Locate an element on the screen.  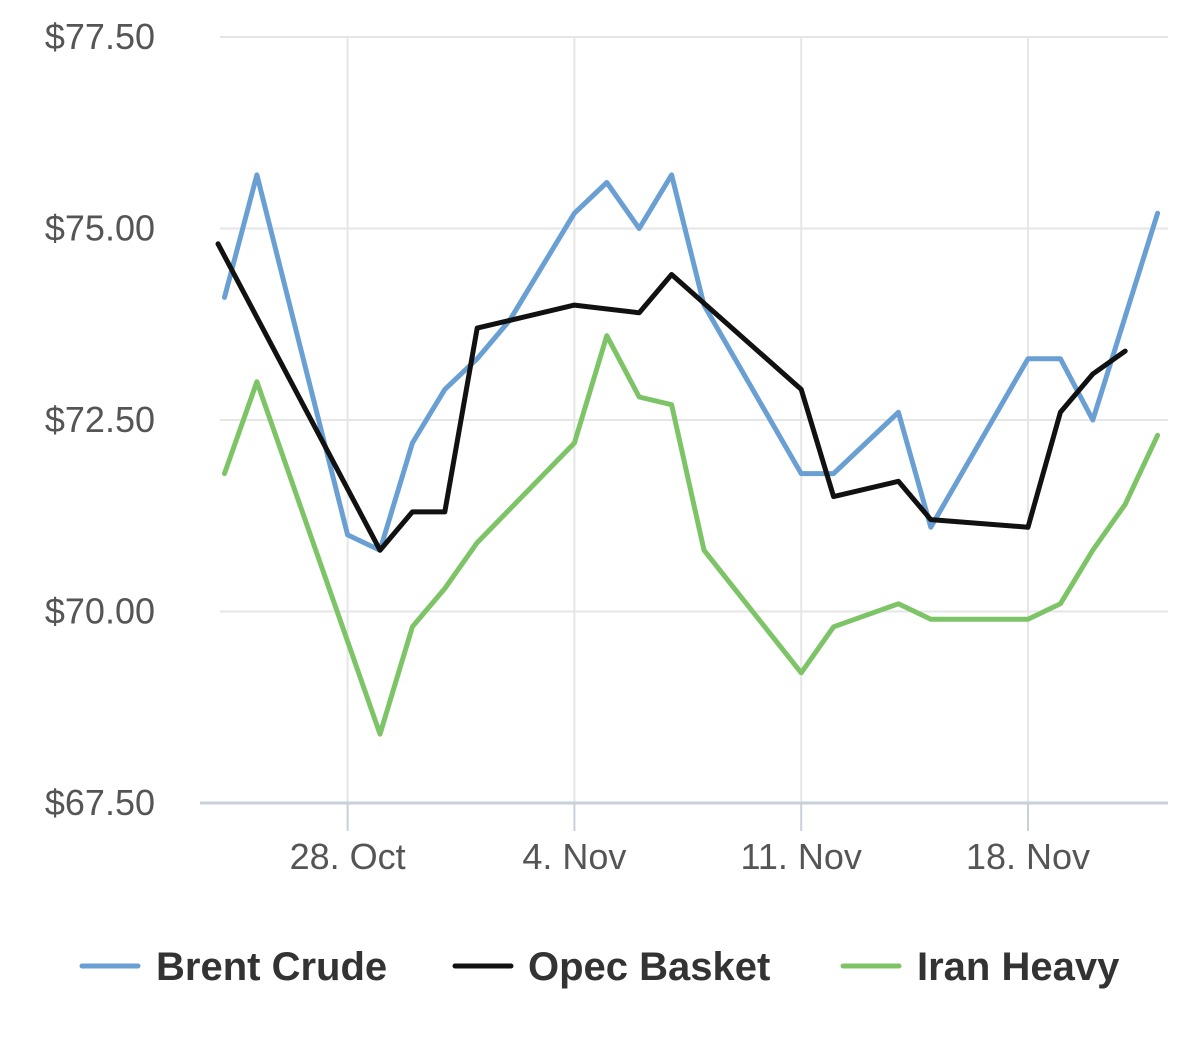
legend-label: Brent Crude is located at coordinates (271, 967).